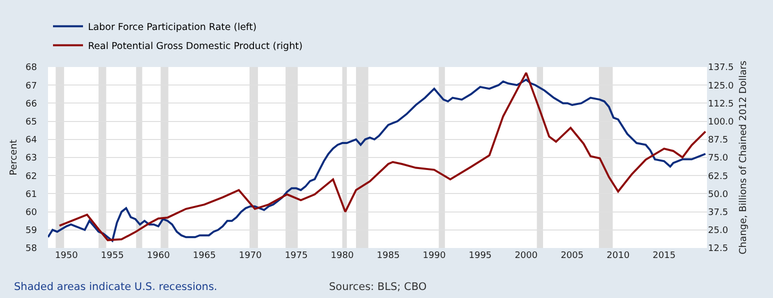 This screenshot has height=298, width=773. What do you see at coordinates (204, 256) in the screenshot?
I see `x-tick-label: 1965` at bounding box center [204, 256].